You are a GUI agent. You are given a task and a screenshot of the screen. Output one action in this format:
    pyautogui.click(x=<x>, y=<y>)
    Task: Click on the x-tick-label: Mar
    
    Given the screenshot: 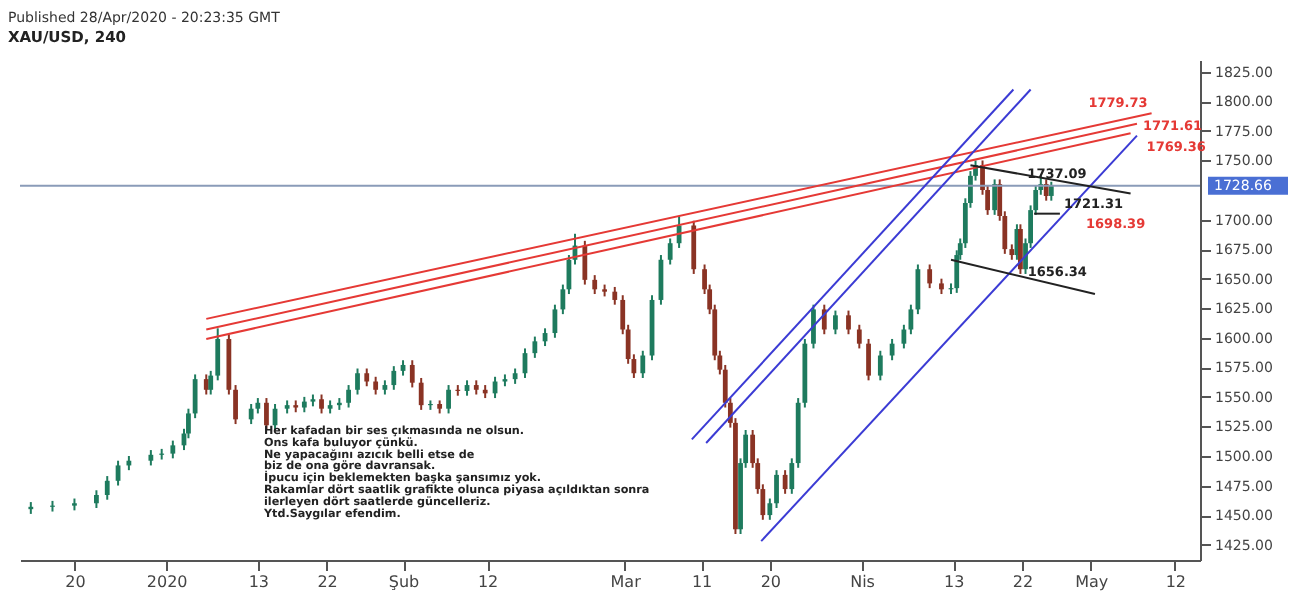 What is the action you would take?
    pyautogui.click(x=626, y=582)
    